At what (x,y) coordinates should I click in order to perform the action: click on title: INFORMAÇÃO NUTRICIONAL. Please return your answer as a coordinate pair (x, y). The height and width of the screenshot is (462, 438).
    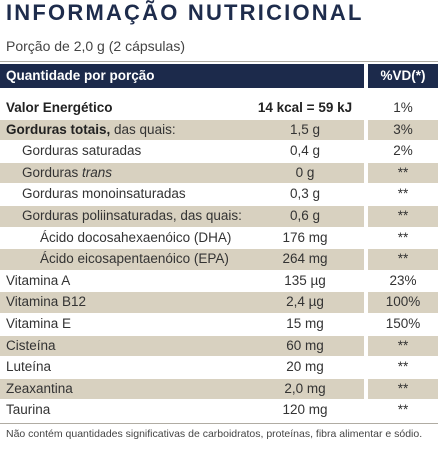
    Looking at the image, I should click on (185, 12).